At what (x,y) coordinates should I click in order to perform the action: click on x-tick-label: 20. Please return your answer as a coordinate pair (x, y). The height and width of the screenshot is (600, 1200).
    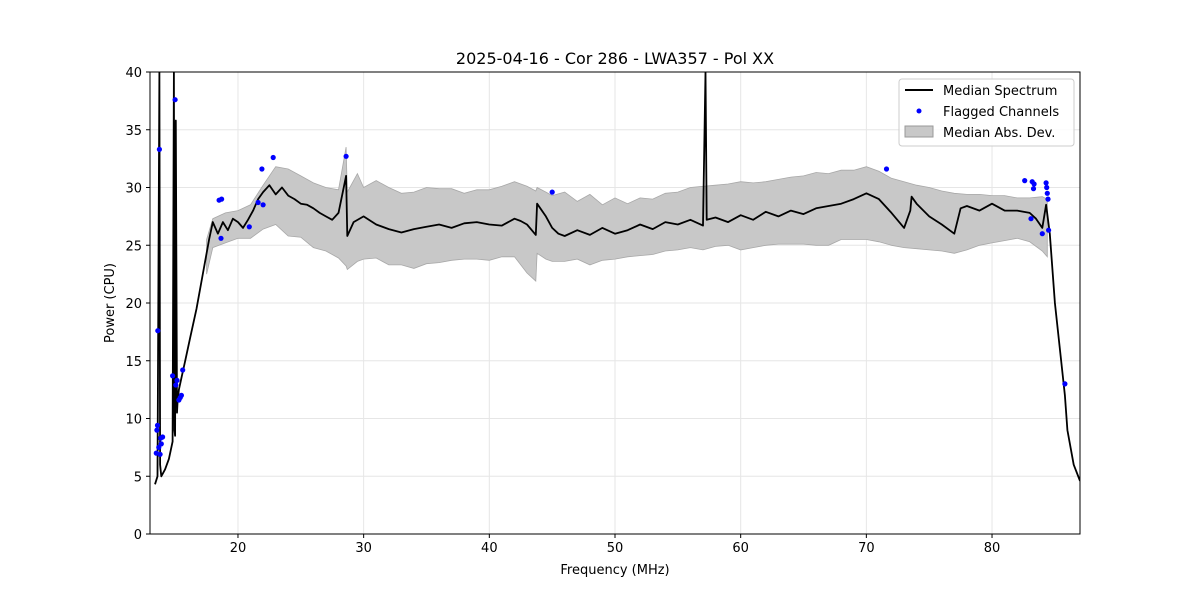
    Looking at the image, I should click on (238, 548).